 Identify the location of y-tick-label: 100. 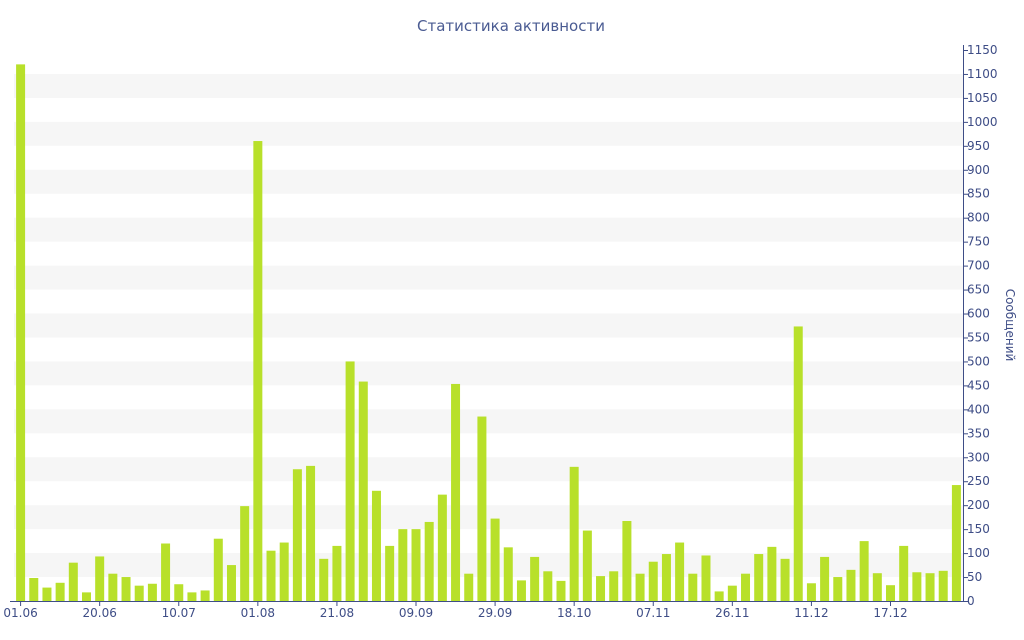
(978, 553).